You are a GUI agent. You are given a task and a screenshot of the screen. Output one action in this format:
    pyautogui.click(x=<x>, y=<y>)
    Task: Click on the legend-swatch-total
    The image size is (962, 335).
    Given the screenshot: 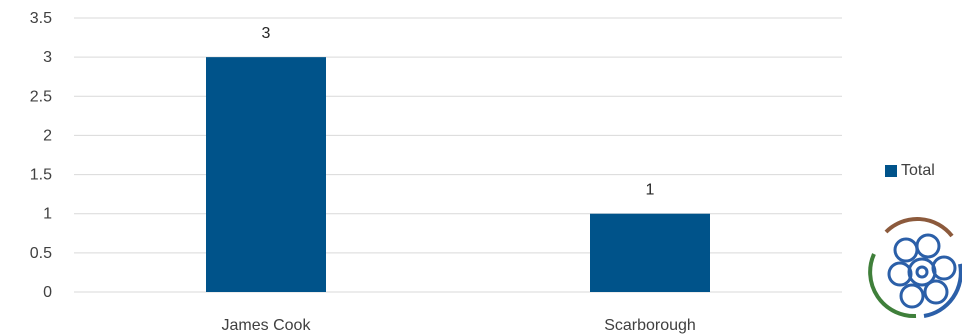 What is the action you would take?
    pyautogui.click(x=891, y=171)
    